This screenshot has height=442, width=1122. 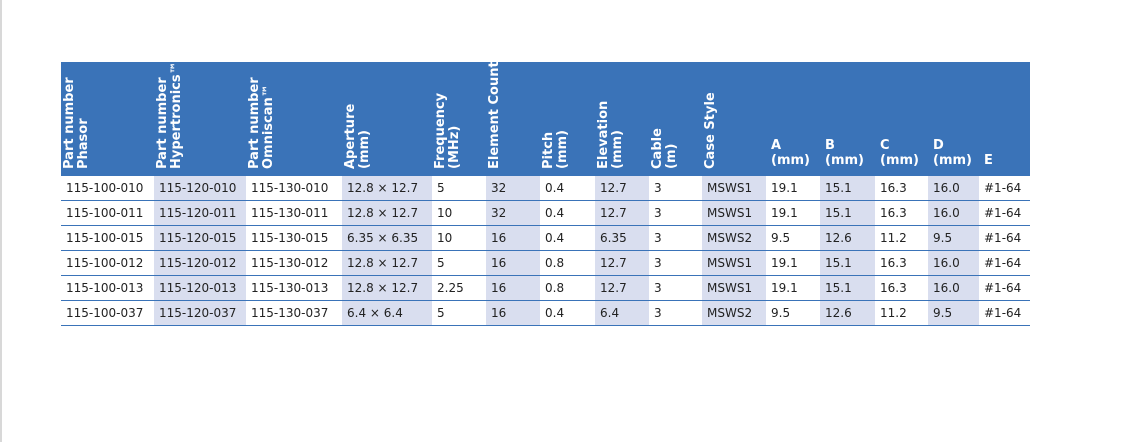 What do you see at coordinates (294, 213) in the screenshot?
I see `table-cell: 115-130-011` at bounding box center [294, 213].